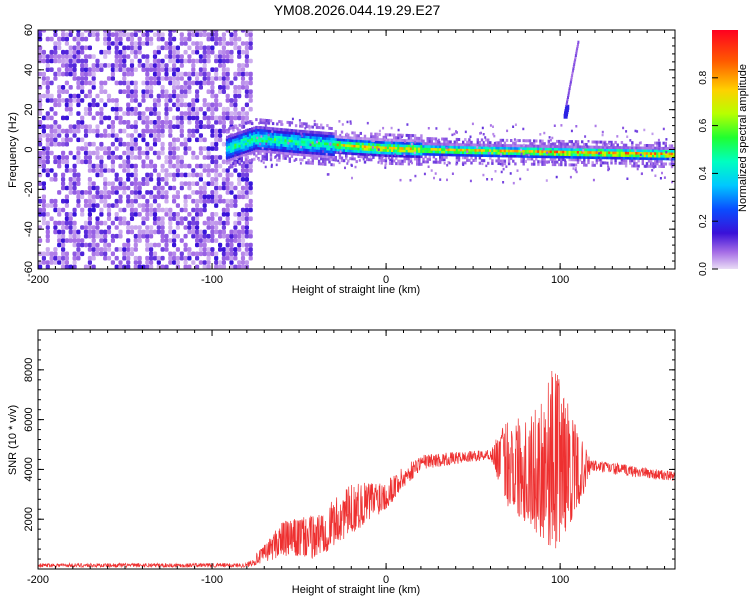  Describe the element at coordinates (356, 590) in the screenshot. I see `snr-xlabel: Height of straight line (km)` at that location.